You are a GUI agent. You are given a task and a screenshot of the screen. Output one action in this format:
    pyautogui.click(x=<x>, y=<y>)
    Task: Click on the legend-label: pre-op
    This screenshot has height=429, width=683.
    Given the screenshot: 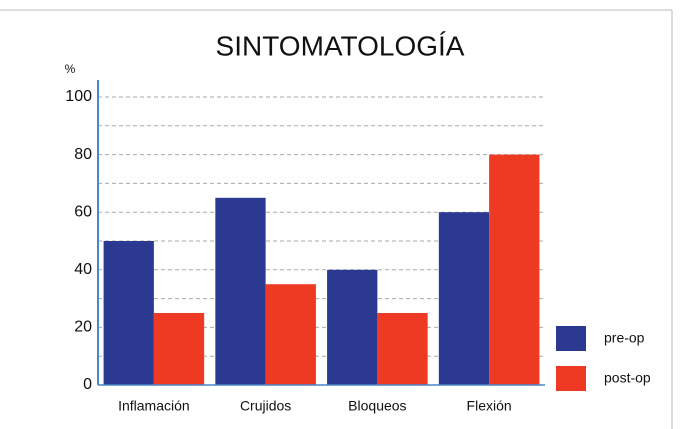 What is the action you would take?
    pyautogui.click(x=624, y=338)
    